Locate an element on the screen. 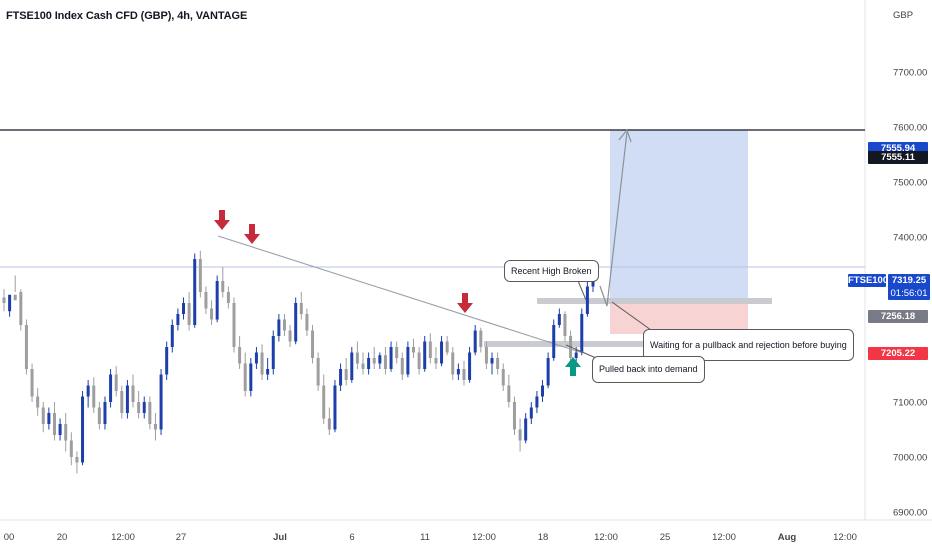 This screenshot has width=932, height=550. projection-arrow is located at coordinates (613, 219).